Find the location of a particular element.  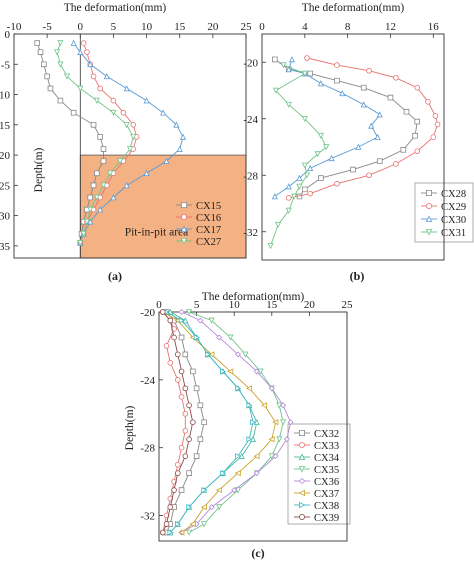

series-cx29: CX29 is located at coordinates (375, 134).